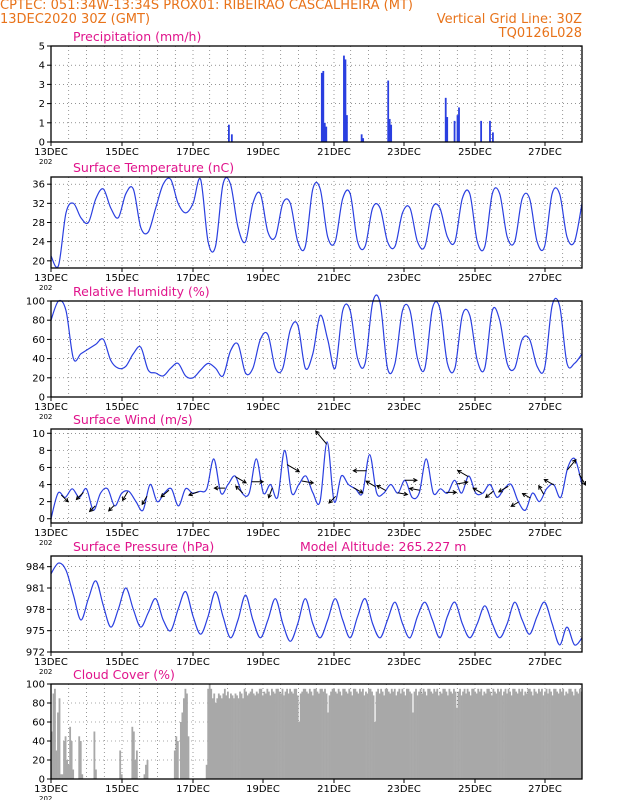 This screenshot has height=800, width=618. What do you see at coordinates (38, 434) in the screenshot?
I see `y-tick-label: 10` at bounding box center [38, 434].